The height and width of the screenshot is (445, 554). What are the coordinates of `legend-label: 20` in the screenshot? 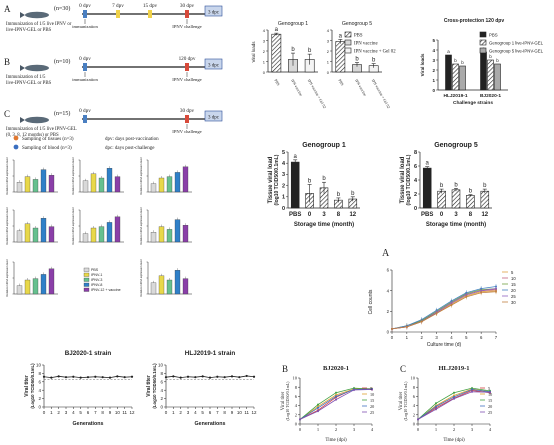 It's located at (513, 290).